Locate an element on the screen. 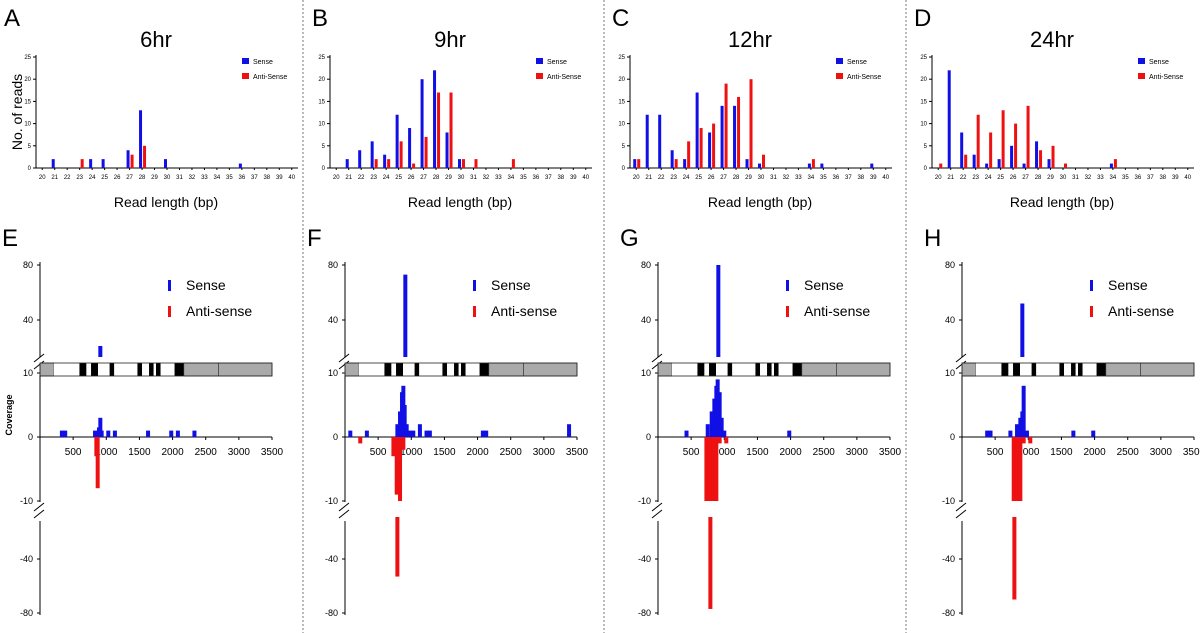  y-tick-label: 40 is located at coordinates (950, 320).